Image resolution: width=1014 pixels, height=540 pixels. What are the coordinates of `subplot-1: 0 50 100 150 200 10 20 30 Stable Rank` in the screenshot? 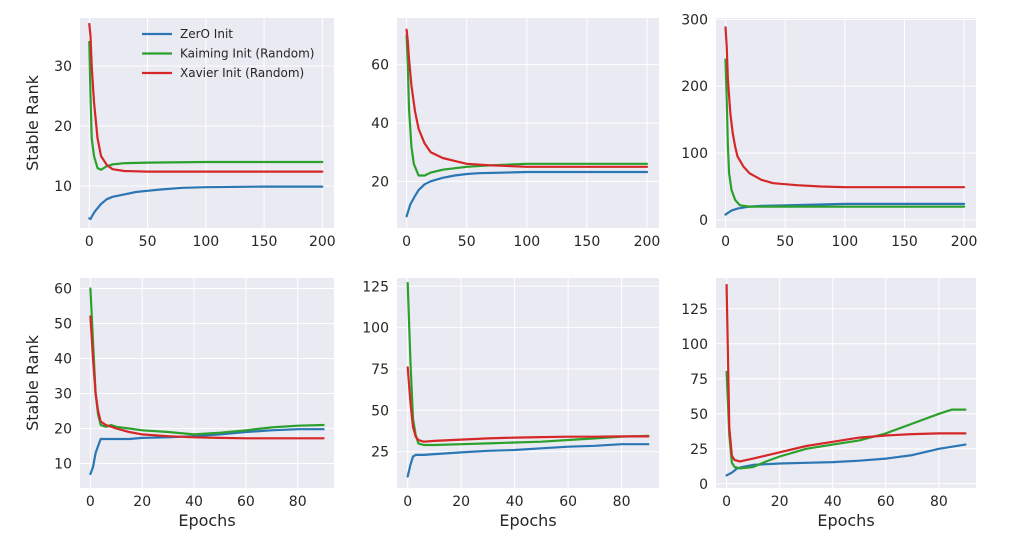 It's located at (179, 134).